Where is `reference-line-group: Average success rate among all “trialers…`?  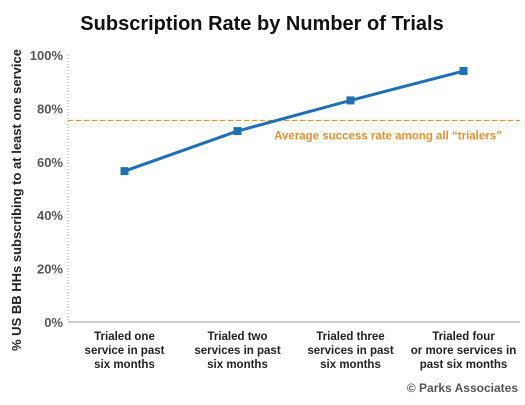 reference-line-group: Average success rate among all “trialers… is located at coordinates (294, 130).